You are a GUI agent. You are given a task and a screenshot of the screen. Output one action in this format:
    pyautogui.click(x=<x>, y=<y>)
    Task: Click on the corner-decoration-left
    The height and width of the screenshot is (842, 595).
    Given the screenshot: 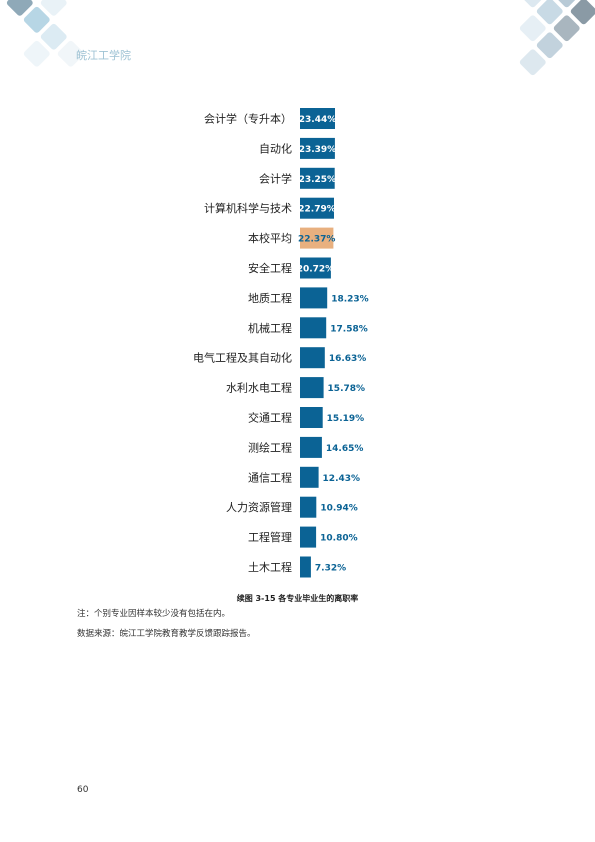 What is the action you would take?
    pyautogui.click(x=45, y=33)
    